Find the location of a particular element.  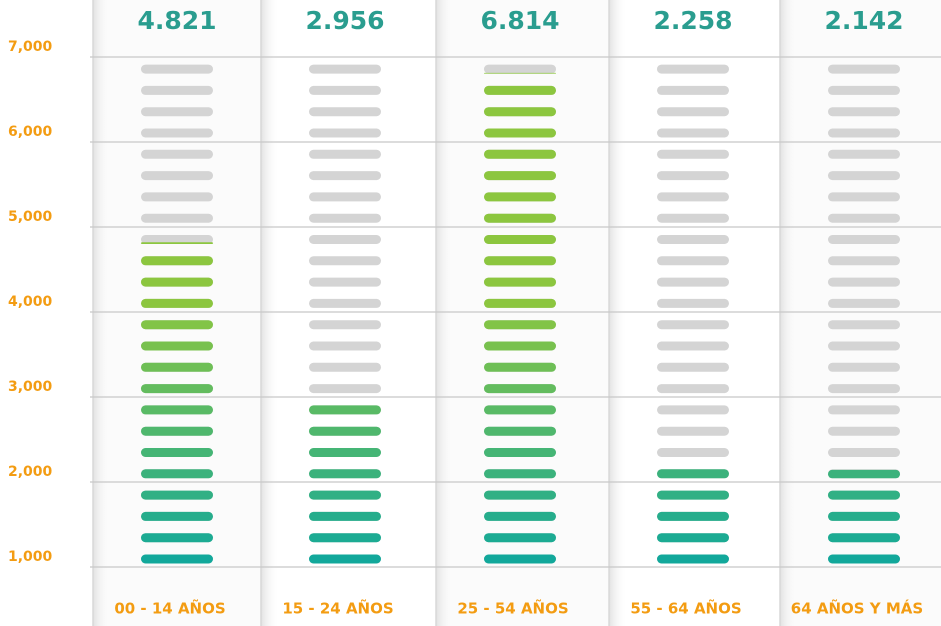

y-tick-label: 5,000 is located at coordinates (30, 217).